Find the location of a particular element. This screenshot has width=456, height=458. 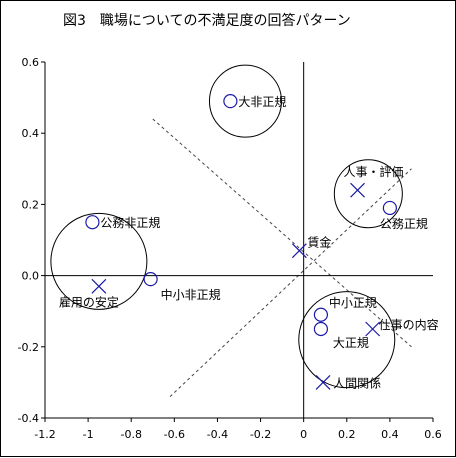

point-label: 人事・評価 is located at coordinates (374, 171).